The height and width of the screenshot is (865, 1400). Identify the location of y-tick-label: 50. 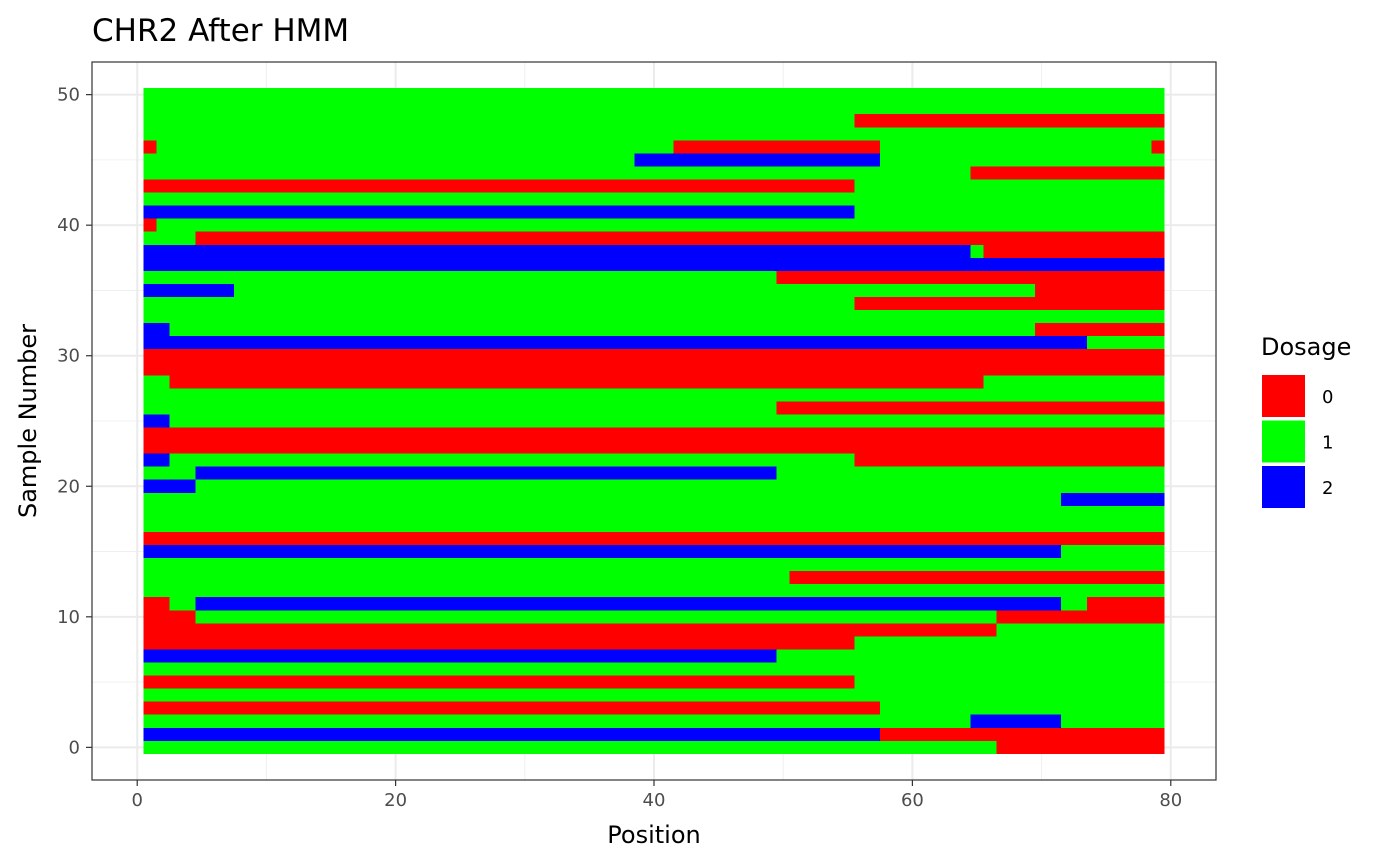
(68, 95).